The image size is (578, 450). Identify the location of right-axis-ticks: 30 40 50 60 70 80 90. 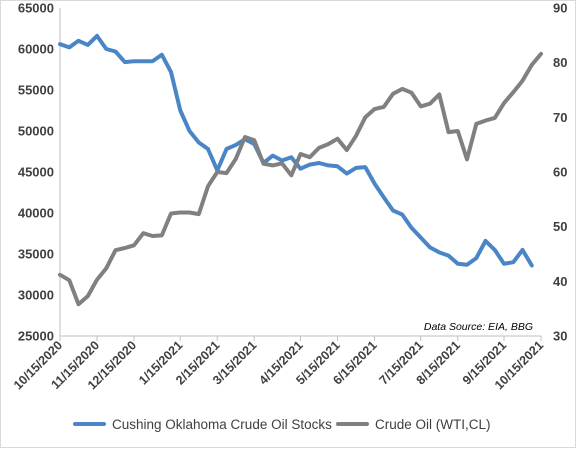
(560, 172).